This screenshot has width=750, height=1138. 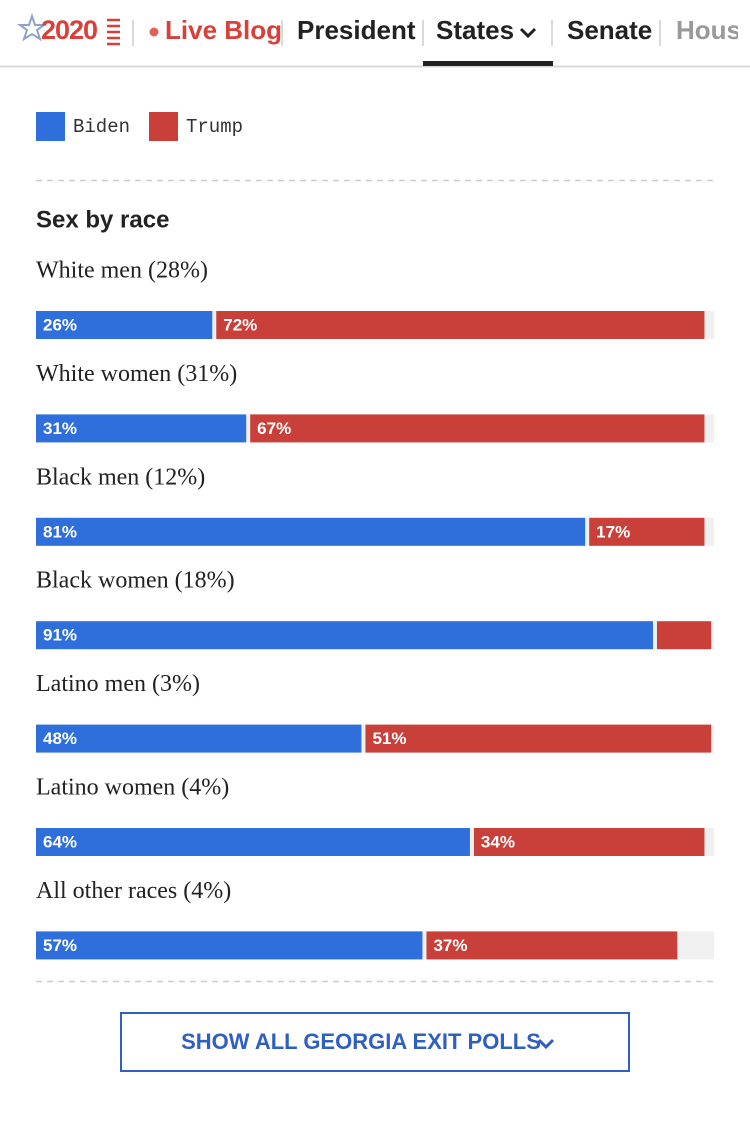 What do you see at coordinates (389, 738) in the screenshot?
I see `bar-label: 51%` at bounding box center [389, 738].